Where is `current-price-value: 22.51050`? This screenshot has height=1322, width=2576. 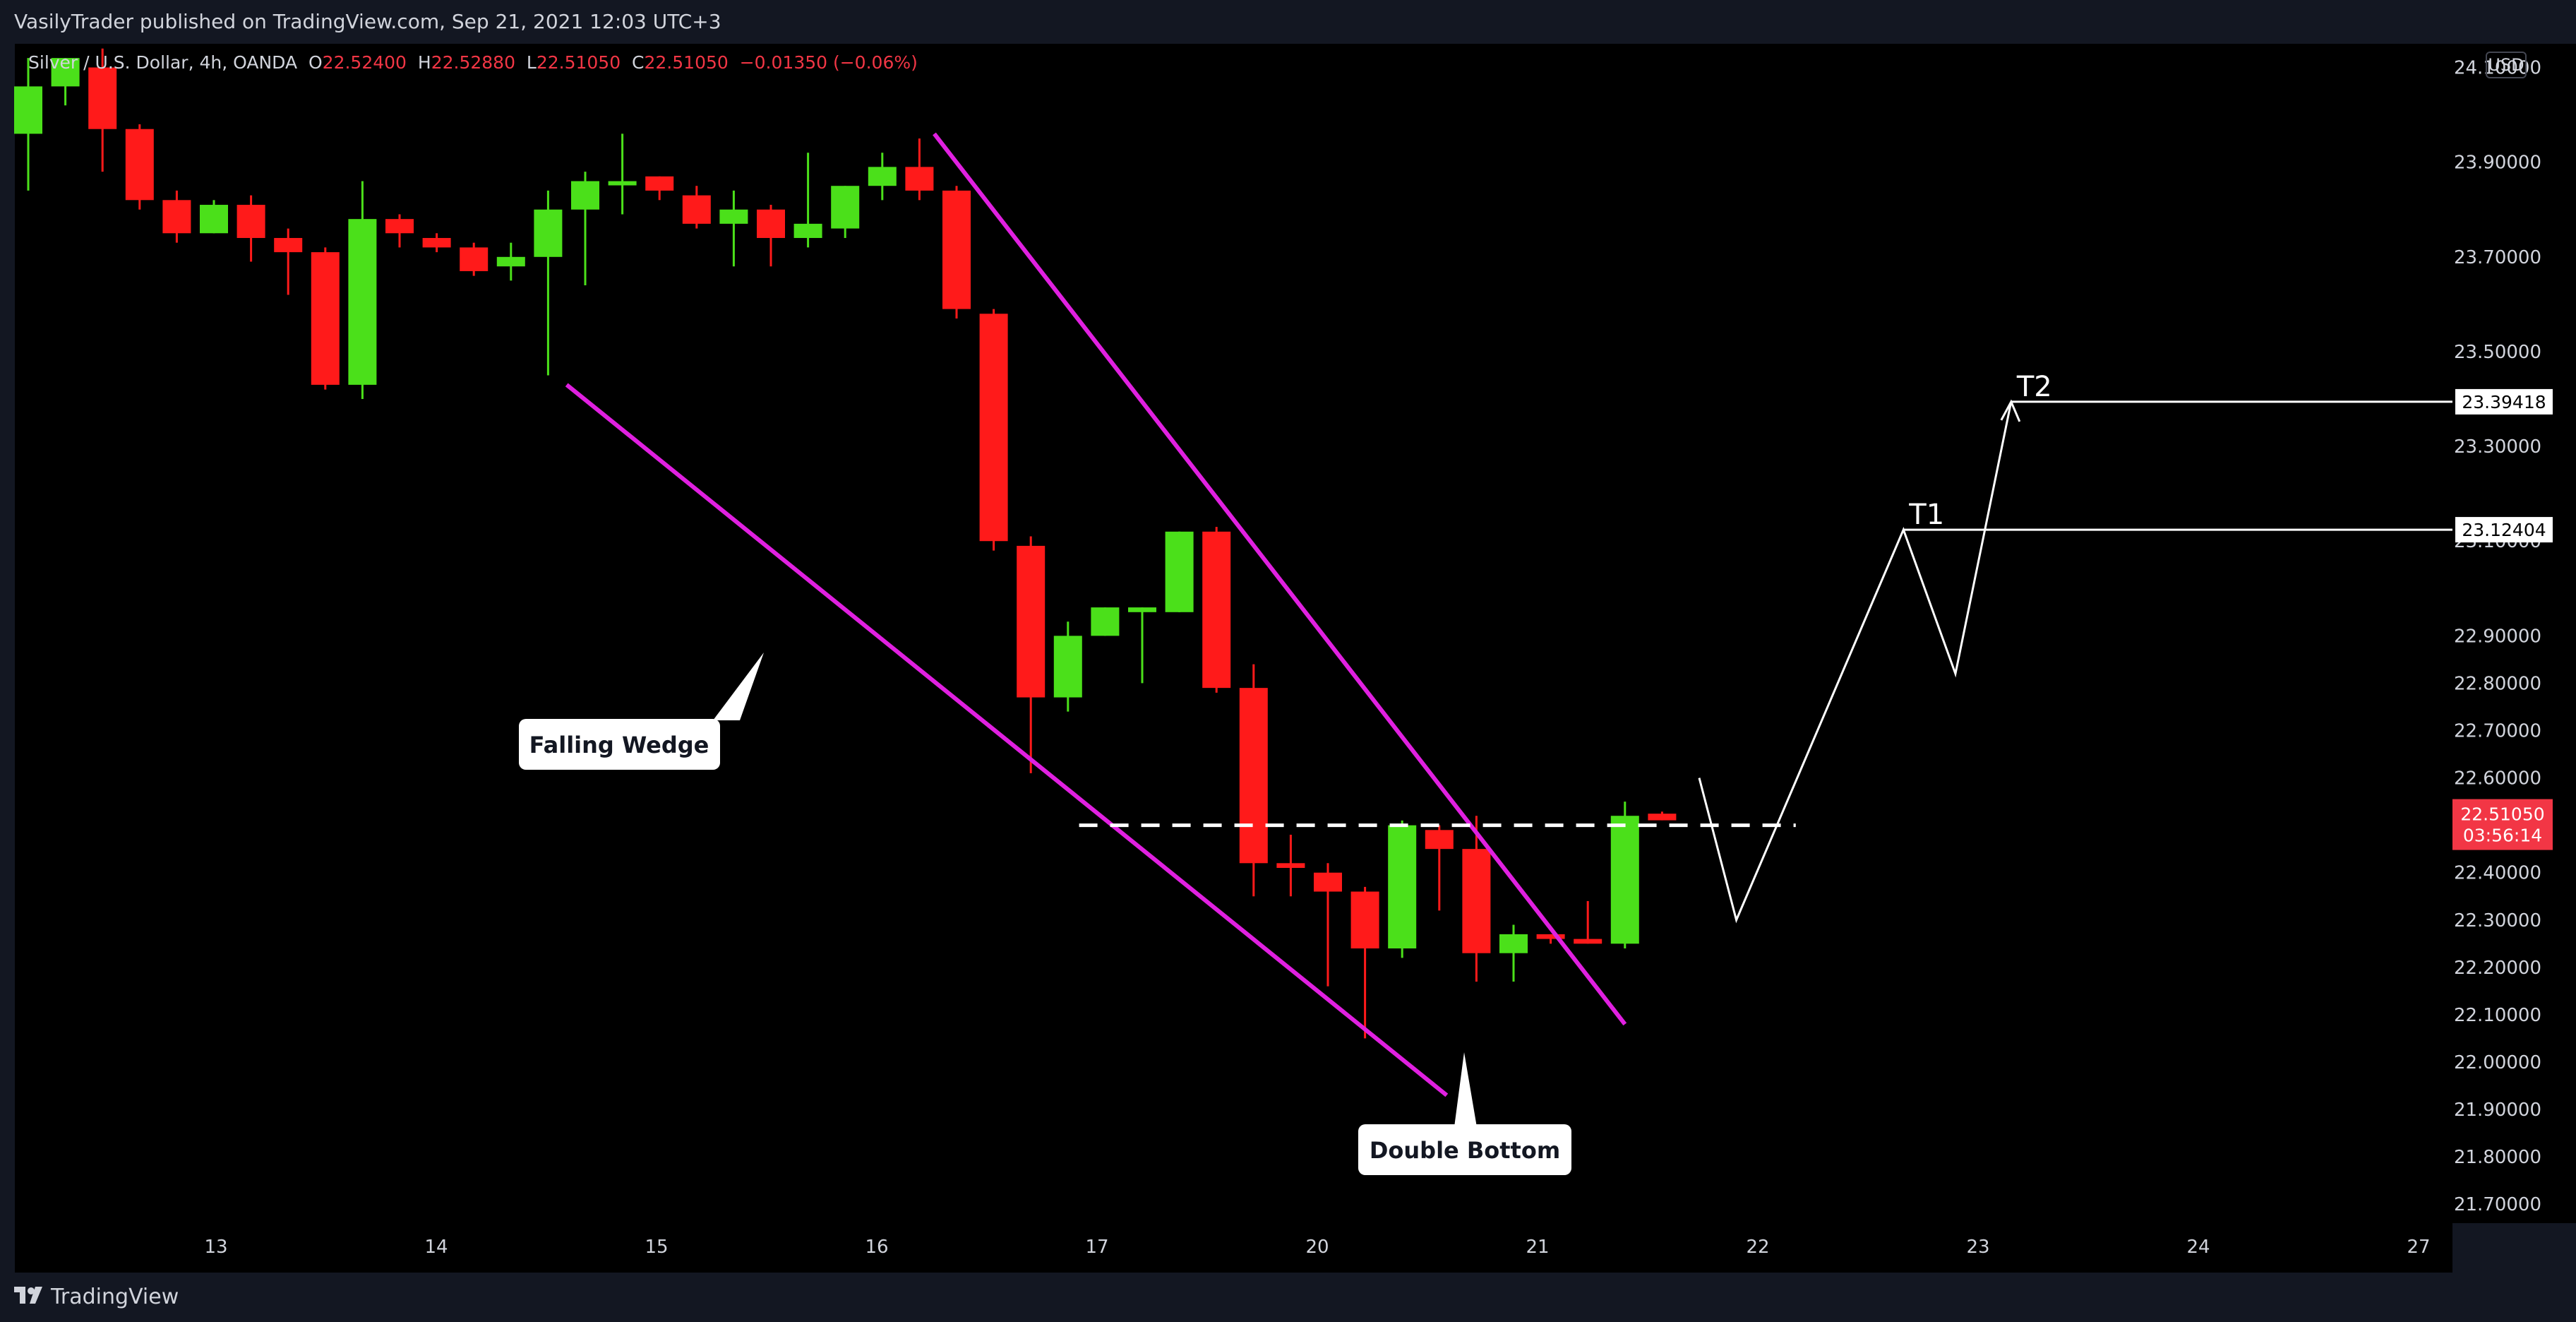 current-price-value: 22.51050 is located at coordinates (2502, 815).